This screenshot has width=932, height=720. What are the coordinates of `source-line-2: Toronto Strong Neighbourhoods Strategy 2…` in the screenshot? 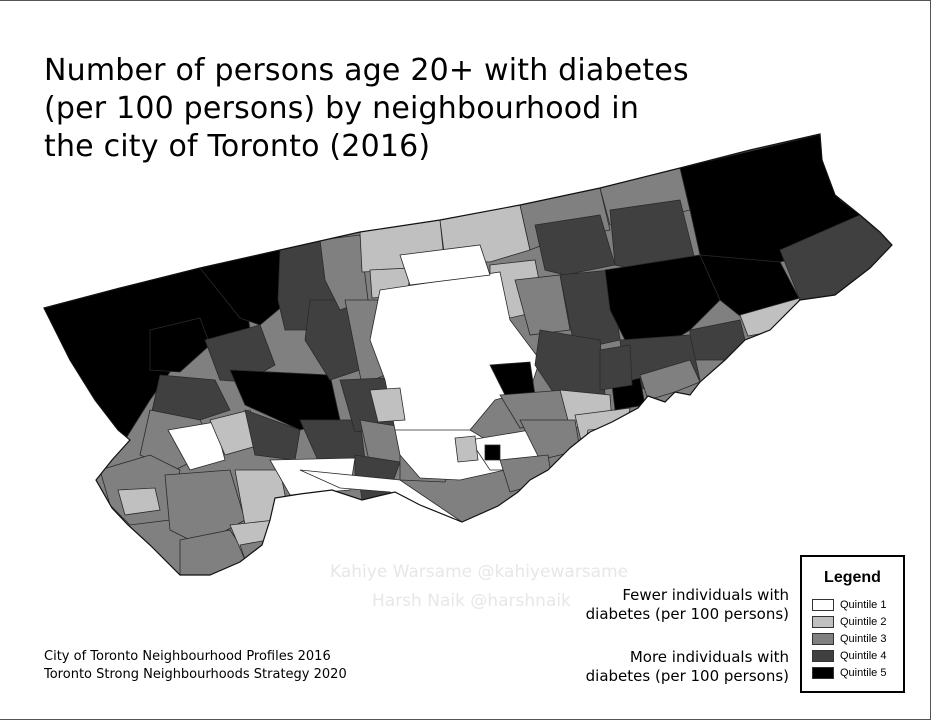 It's located at (195, 674).